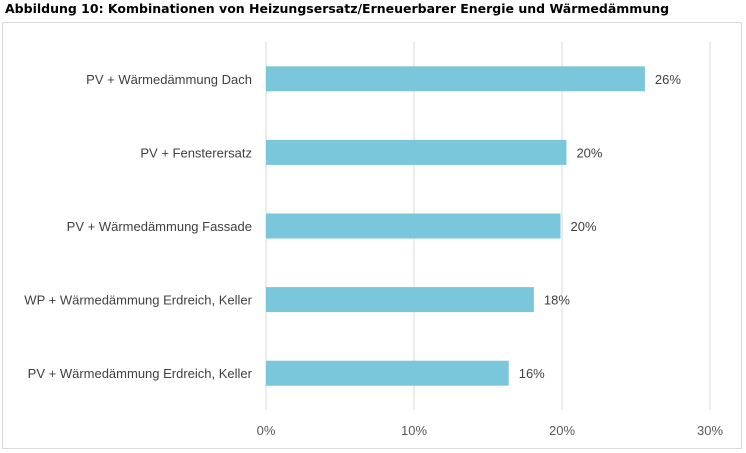 Image resolution: width=746 pixels, height=453 pixels. I want to click on x-tick-label-3: 30%, so click(710, 430).